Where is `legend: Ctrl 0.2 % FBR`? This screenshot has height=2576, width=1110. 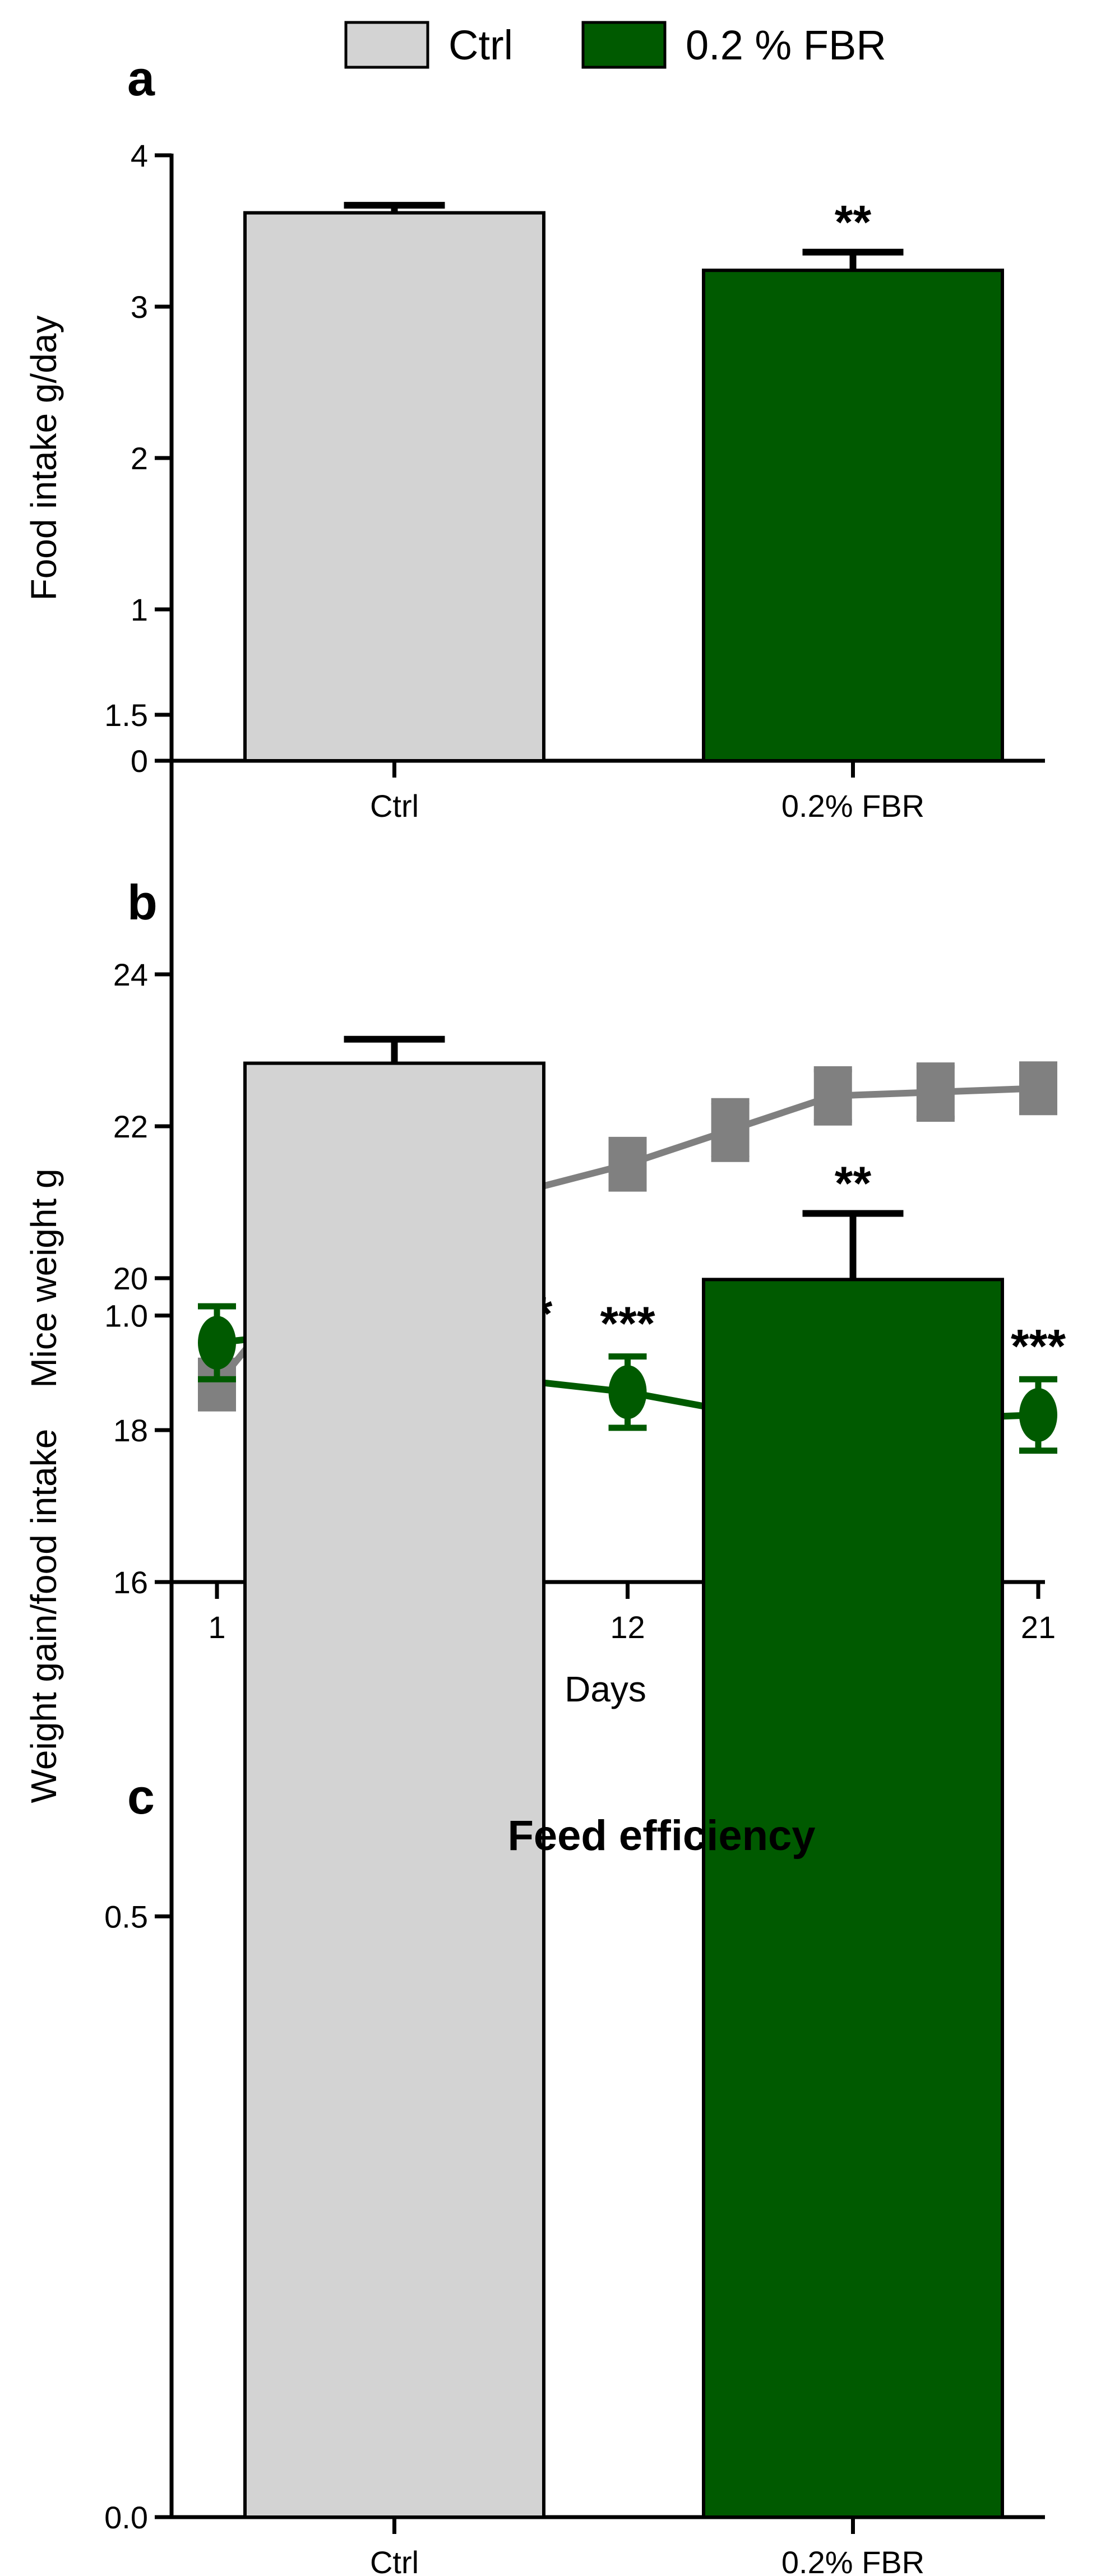
legend: Ctrl 0.2 % FBR is located at coordinates (615, 45).